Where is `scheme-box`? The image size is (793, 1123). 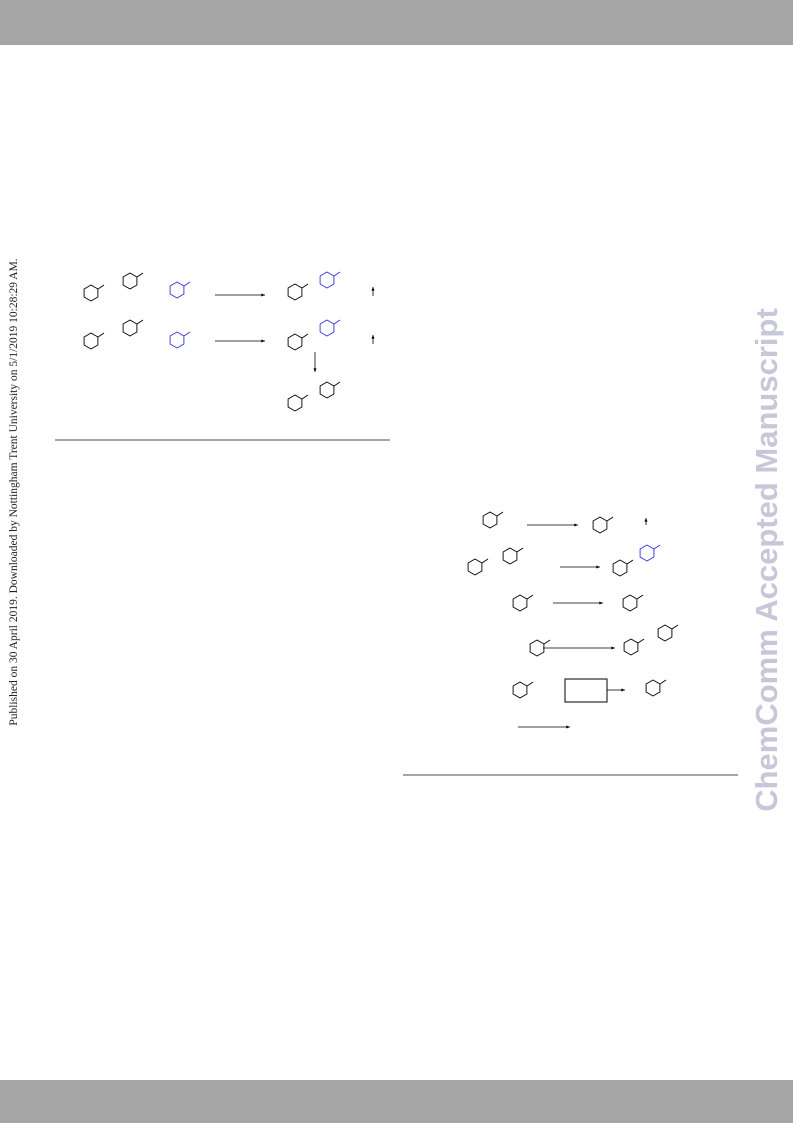 scheme-box is located at coordinates (586, 690).